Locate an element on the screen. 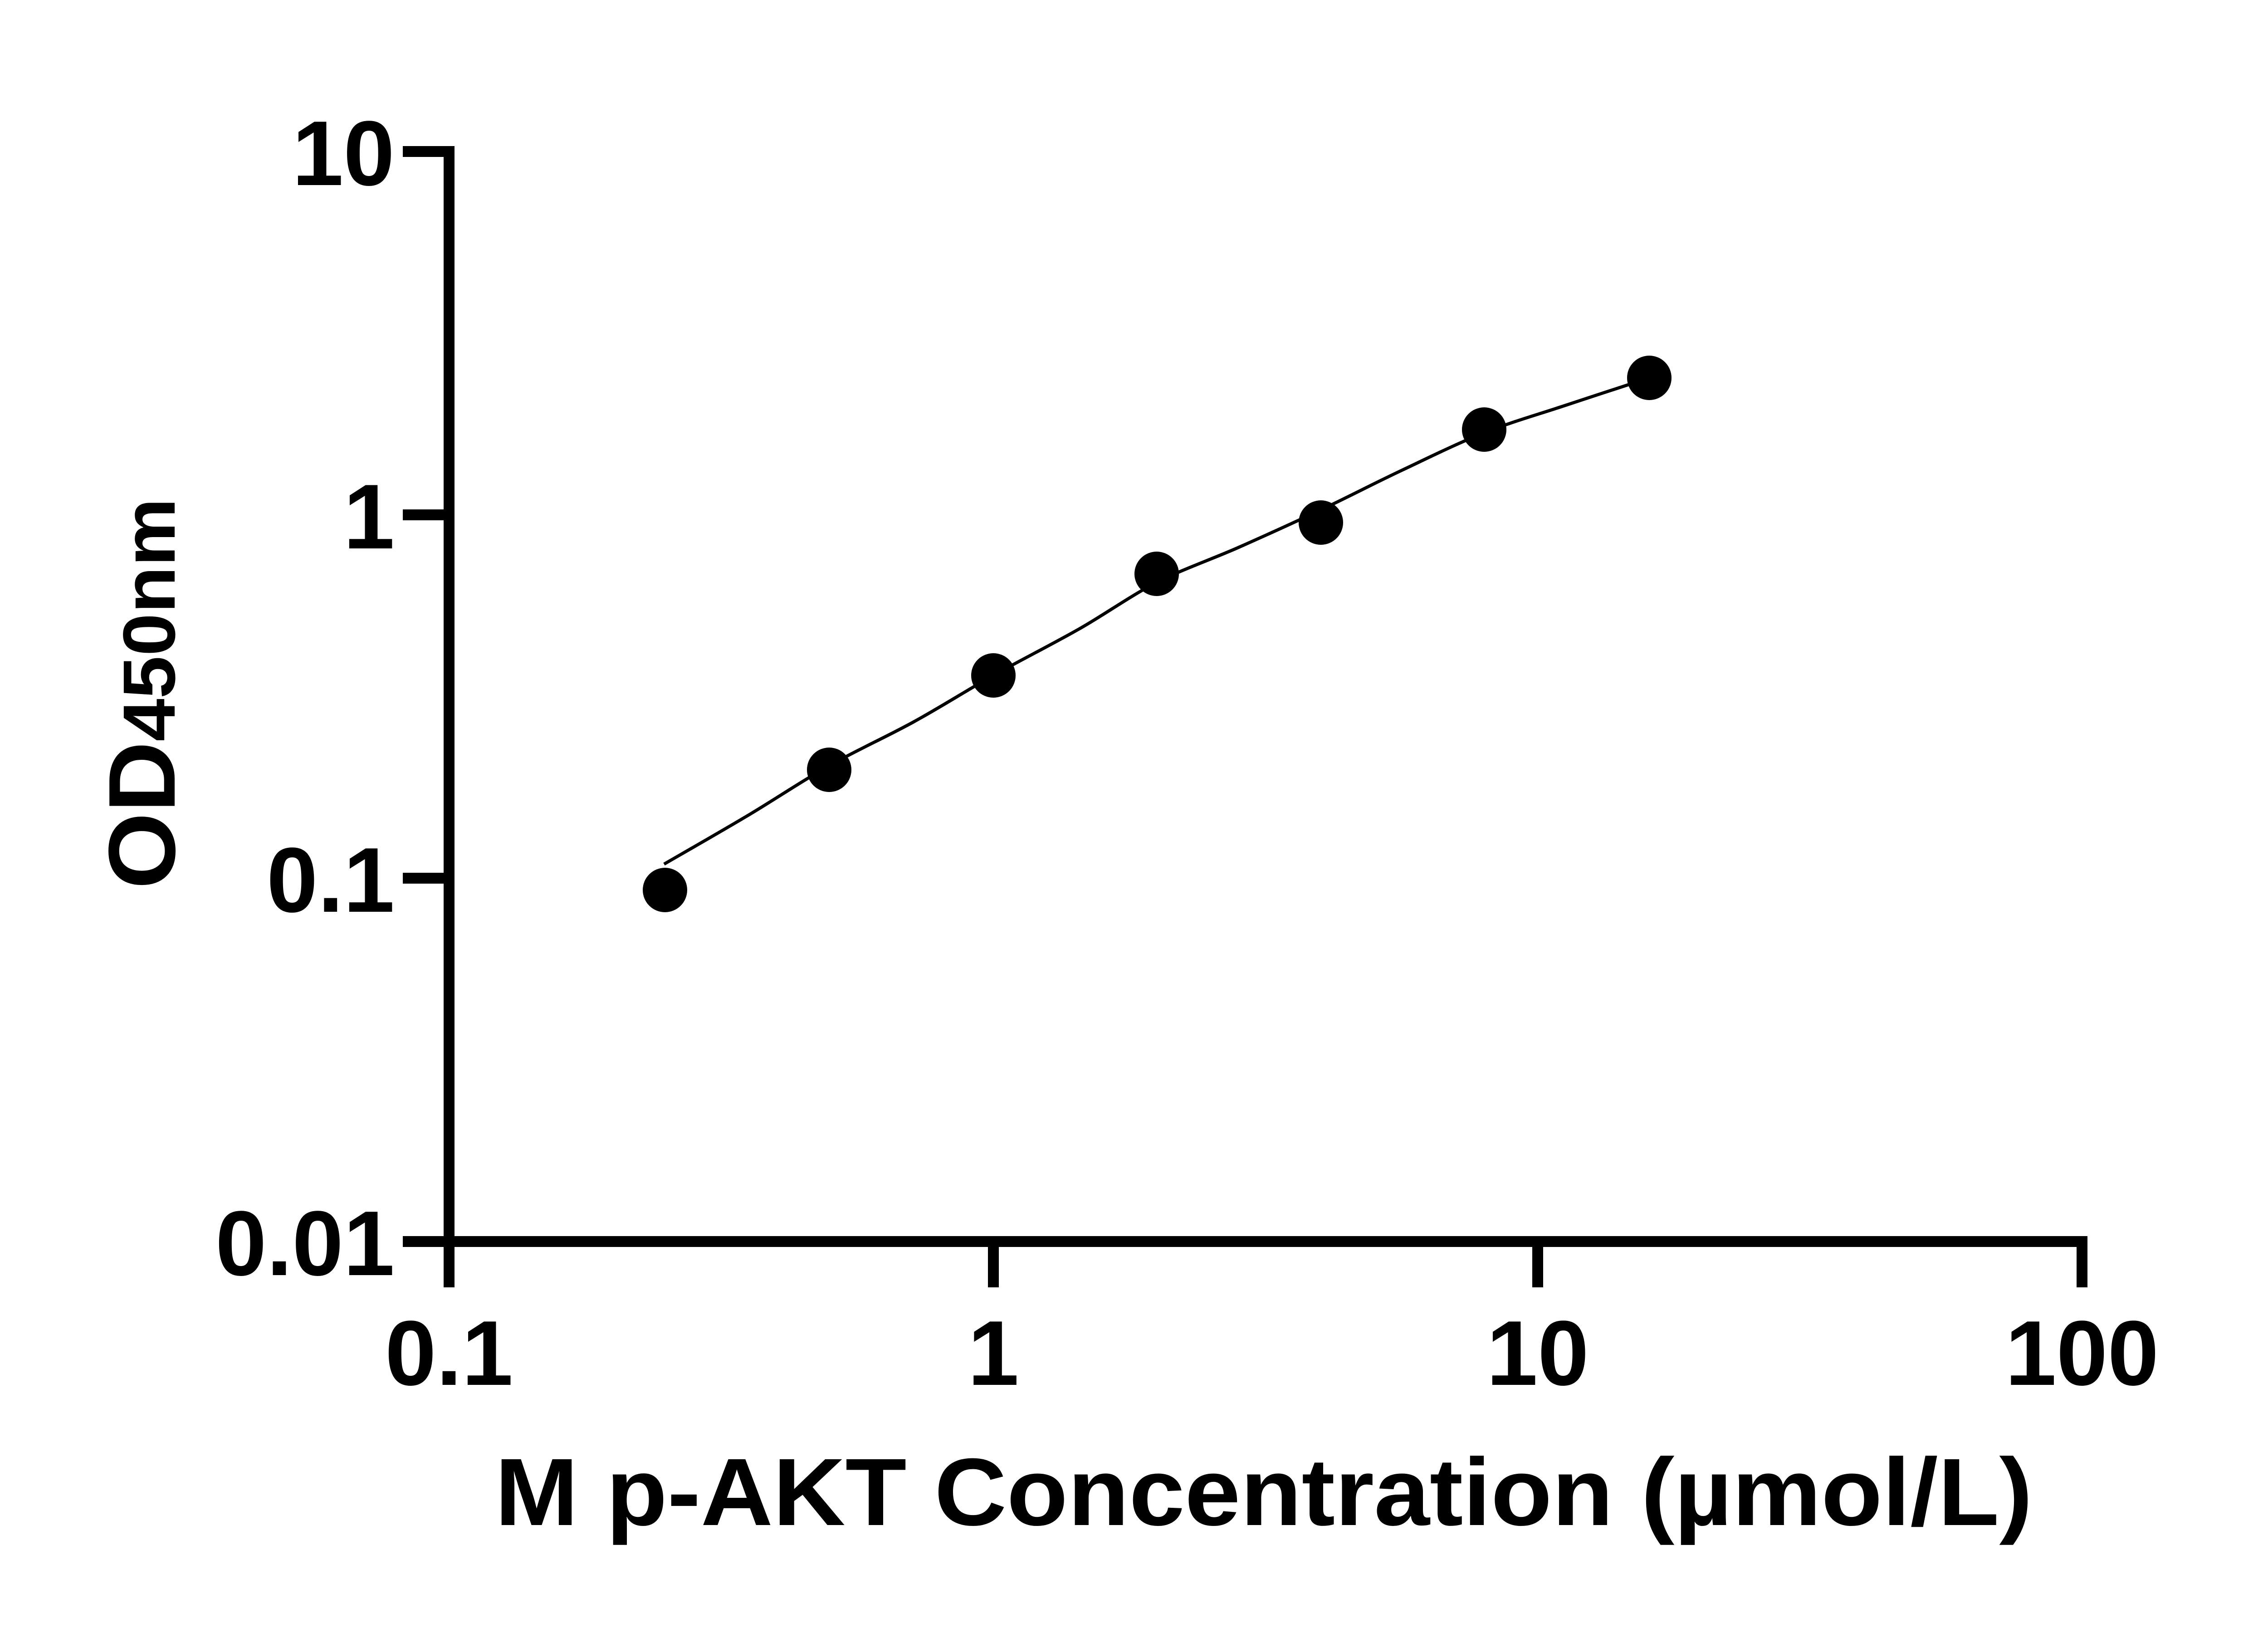 Image resolution: width=2268 pixels, height=1633 pixels. svg-text: 100 is located at coordinates (2082, 1353).